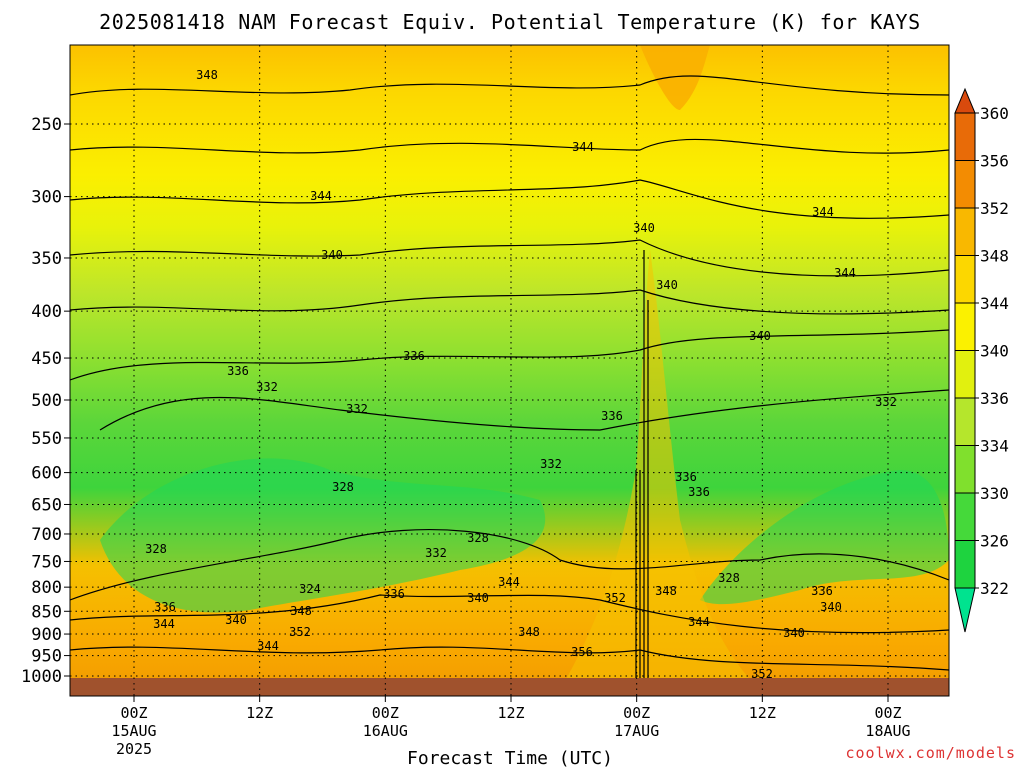 The width and height of the screenshot is (1024, 768). I want to click on colorbar-label: 322, so click(994, 588).